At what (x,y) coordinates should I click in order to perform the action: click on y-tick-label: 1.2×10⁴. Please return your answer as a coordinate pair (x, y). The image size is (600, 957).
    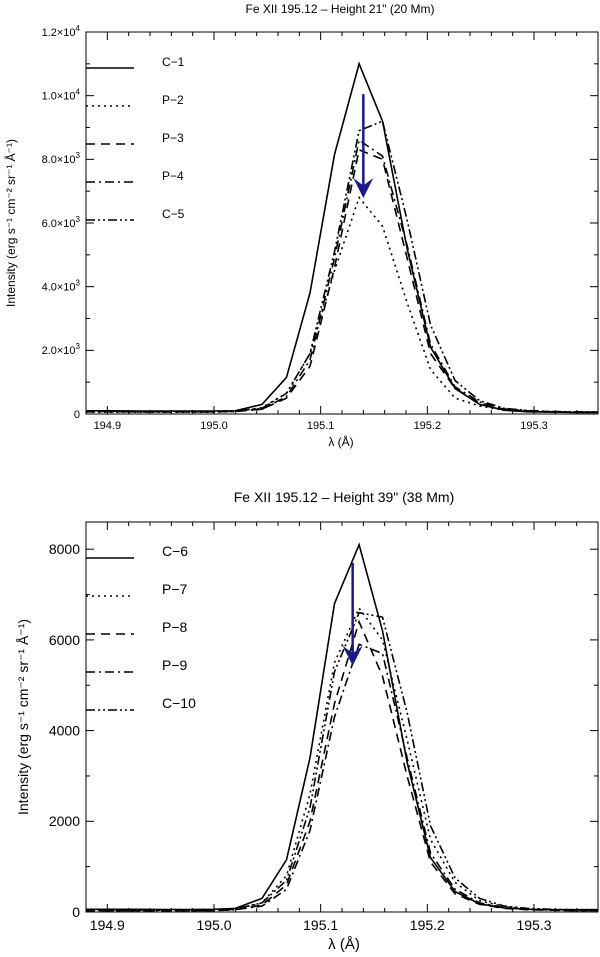
    Looking at the image, I should click on (61, 31).